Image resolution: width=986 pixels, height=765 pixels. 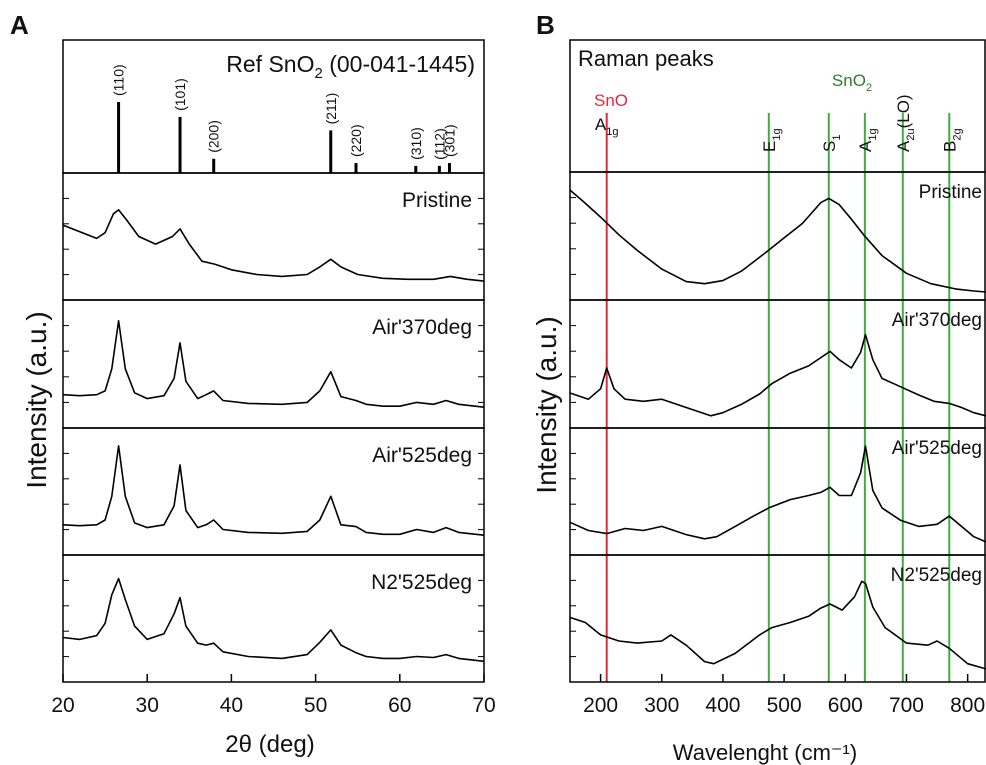 I want to click on raman-label-s1: S1, so click(x=831, y=143).